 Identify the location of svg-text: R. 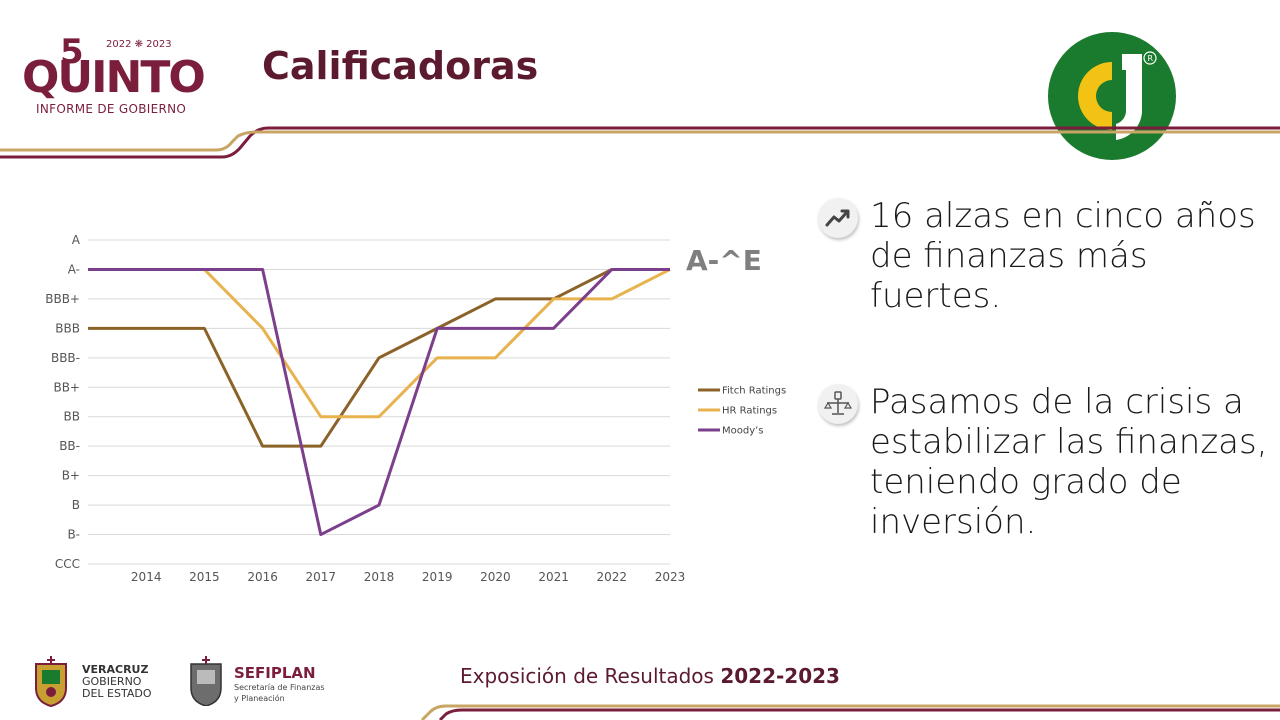
(1151, 58).